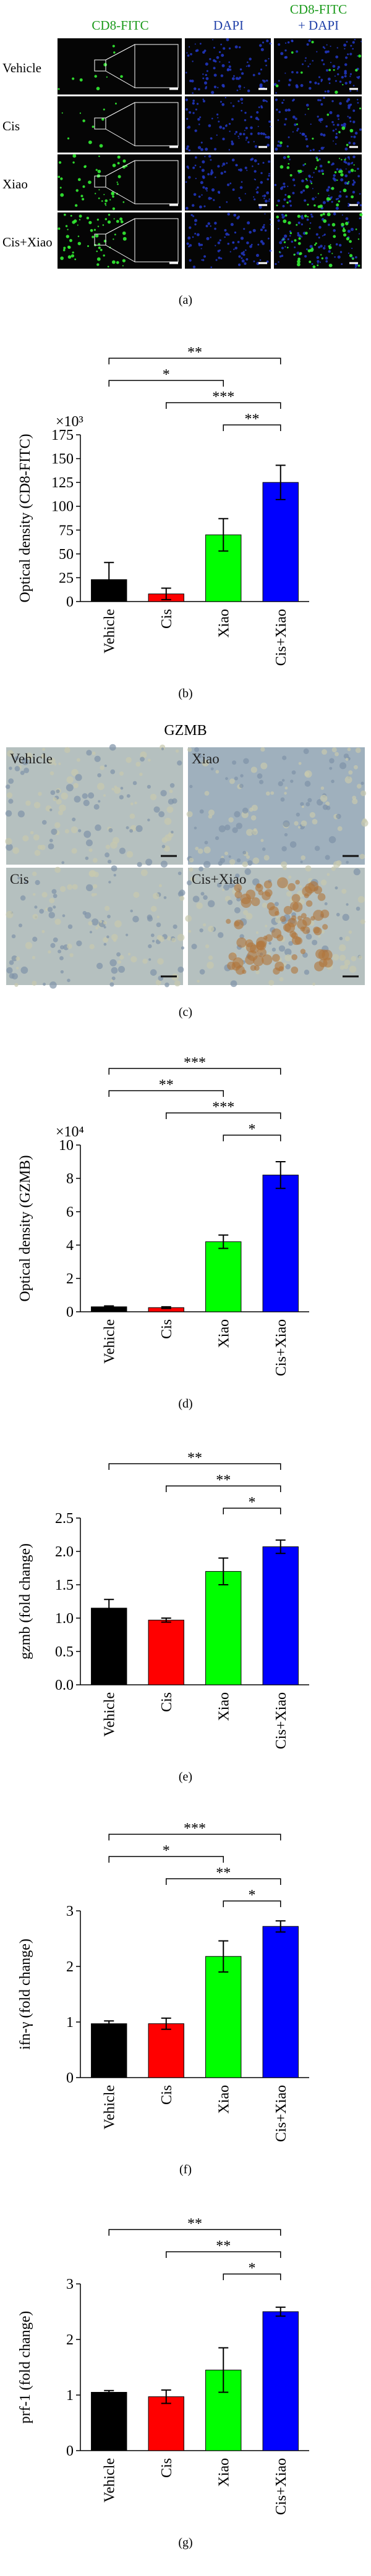  Describe the element at coordinates (120, 66) in the screenshot. I see `micrograph` at that location.